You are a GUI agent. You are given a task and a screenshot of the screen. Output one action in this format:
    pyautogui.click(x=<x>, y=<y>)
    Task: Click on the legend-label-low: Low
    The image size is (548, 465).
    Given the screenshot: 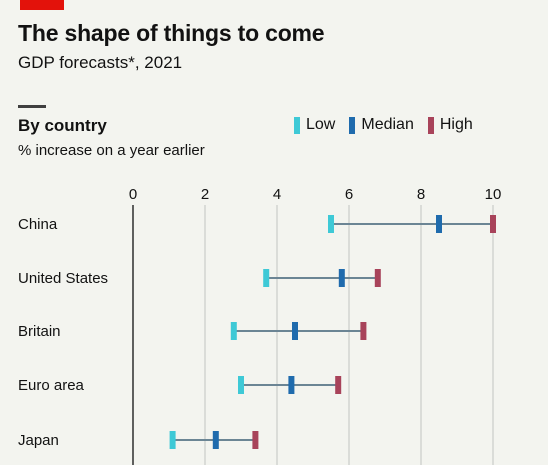 What is the action you would take?
    pyautogui.click(x=321, y=124)
    